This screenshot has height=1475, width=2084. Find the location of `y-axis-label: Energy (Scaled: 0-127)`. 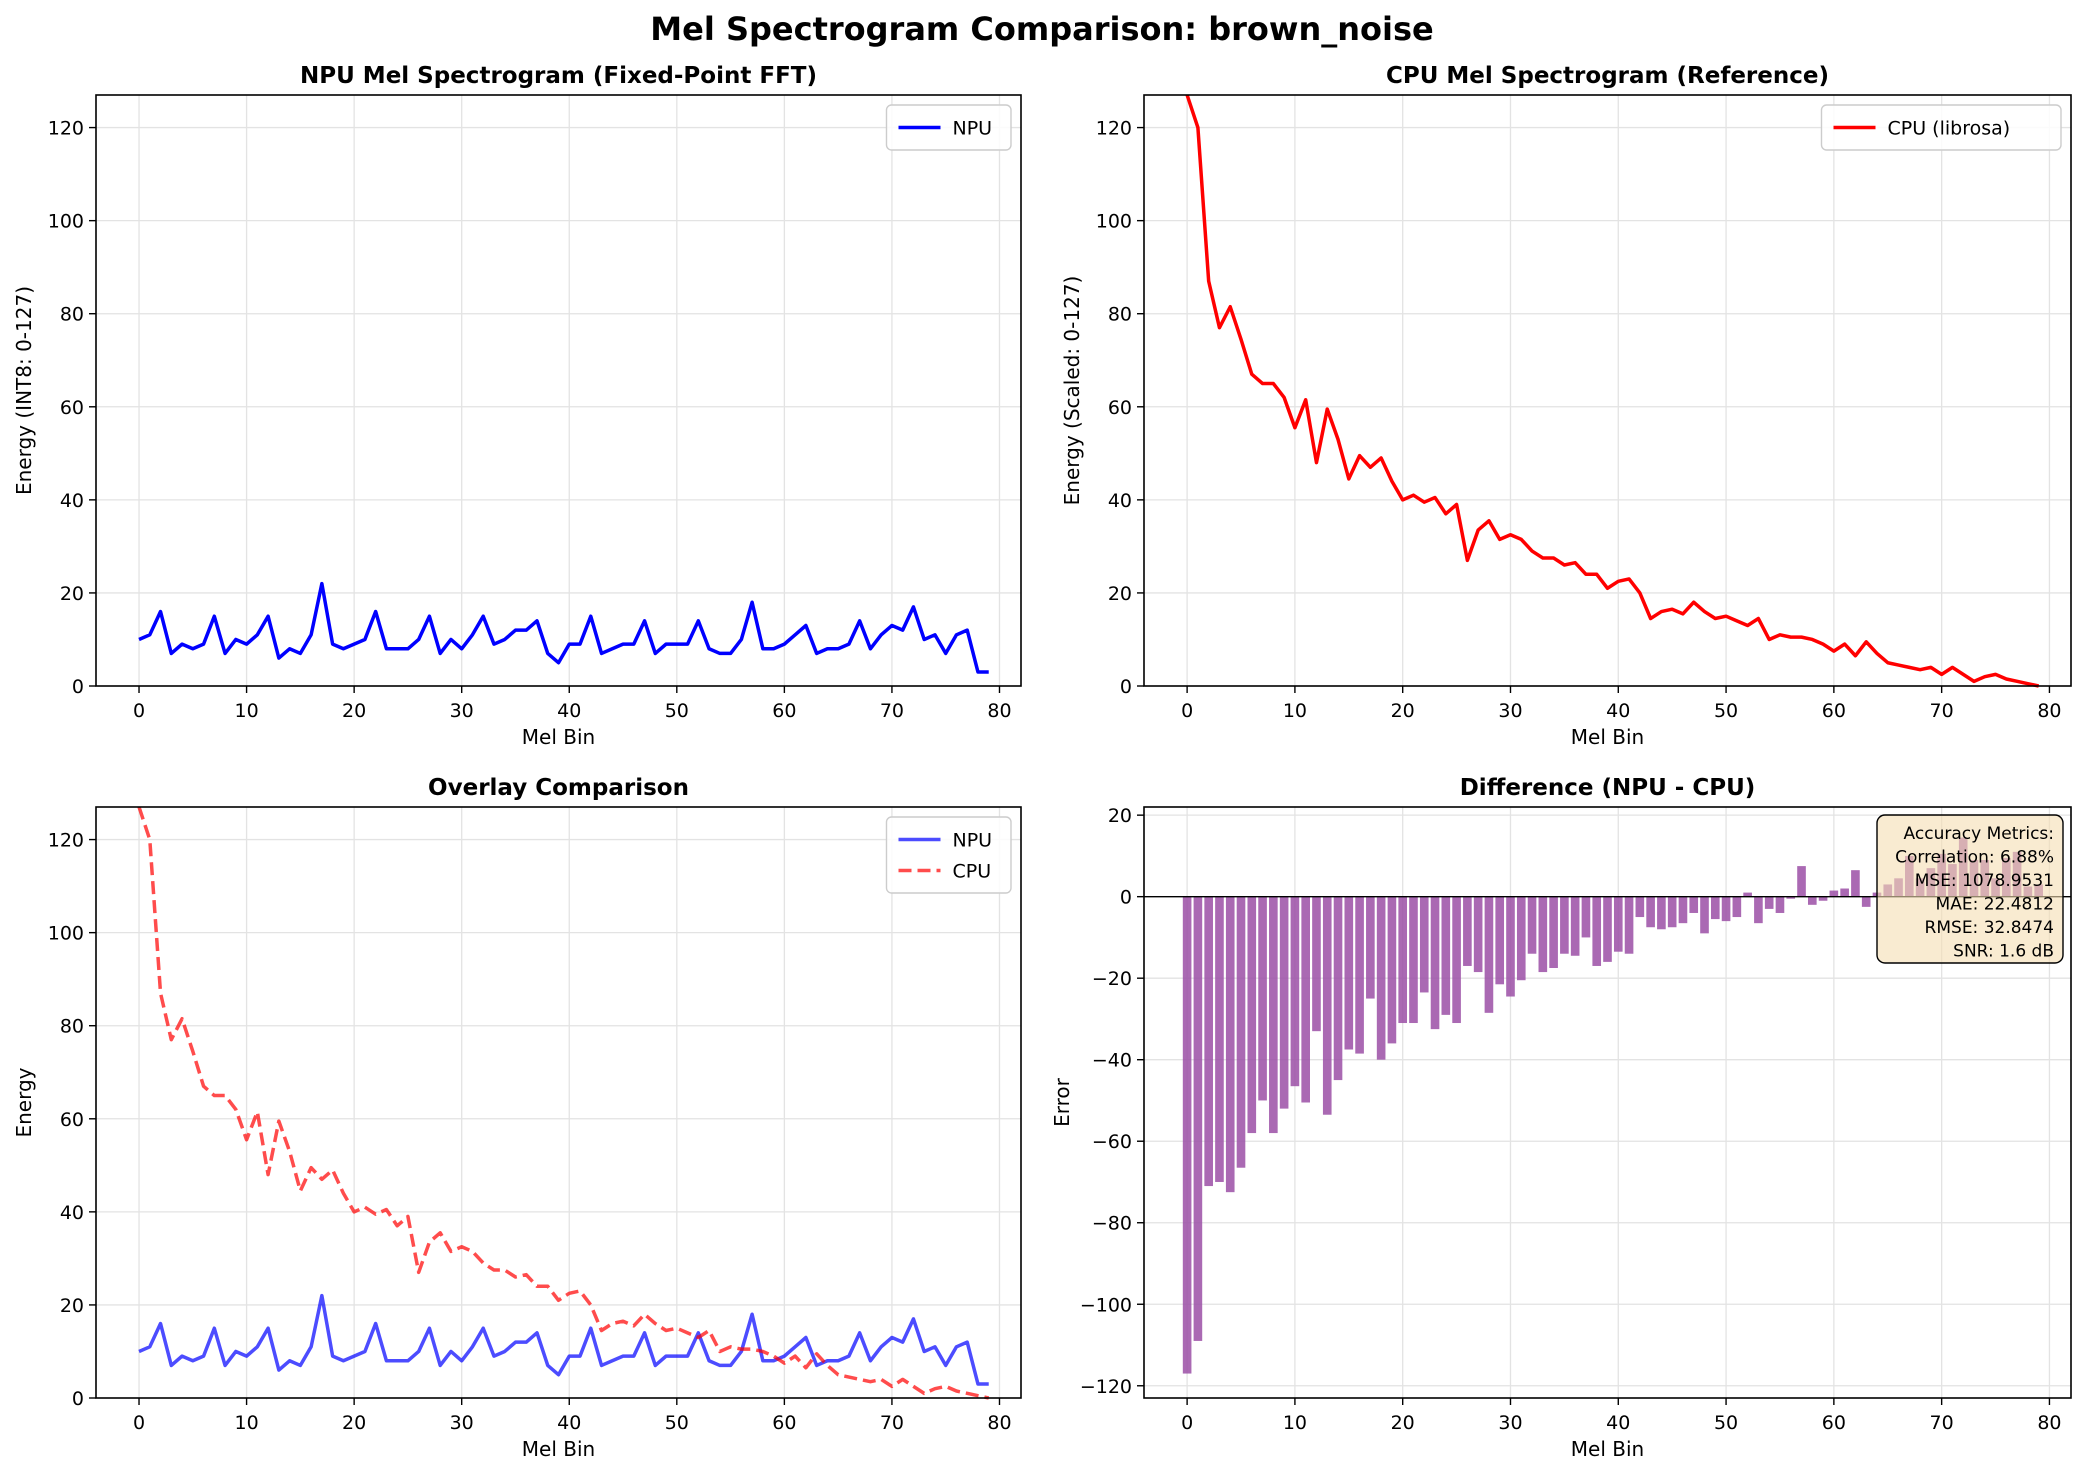

y-axis-label: Energy (Scaled: 0-127) is located at coordinates (1072, 391).